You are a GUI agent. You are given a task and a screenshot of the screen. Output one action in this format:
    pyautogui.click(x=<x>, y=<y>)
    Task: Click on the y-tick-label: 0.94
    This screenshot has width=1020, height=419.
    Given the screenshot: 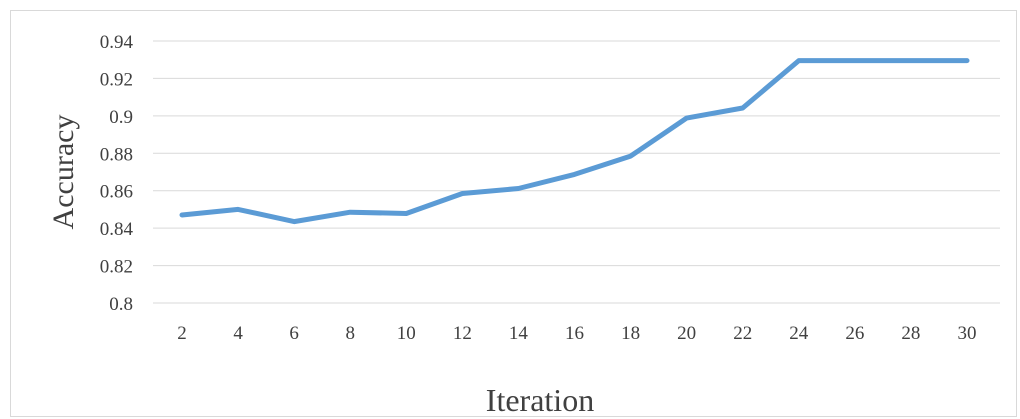 What is the action you would take?
    pyautogui.click(x=117, y=42)
    